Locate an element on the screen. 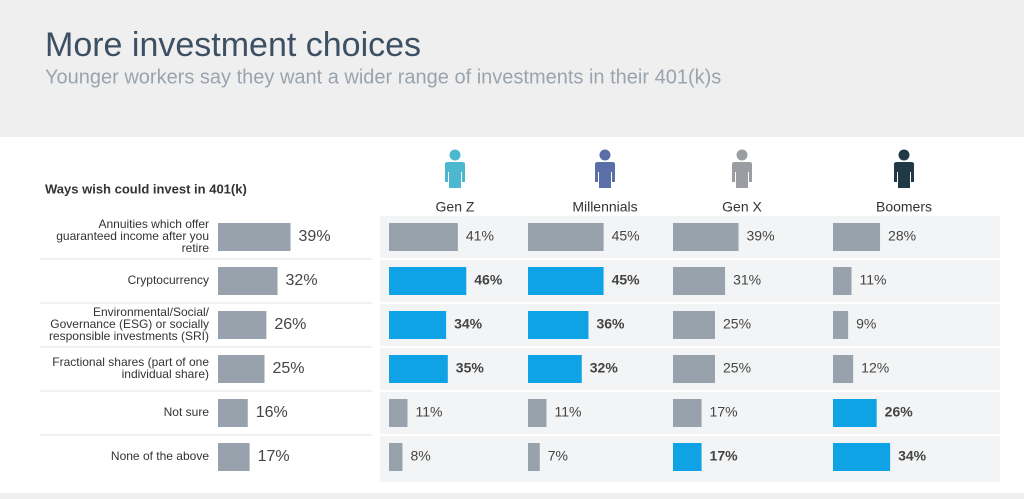 This screenshot has width=1024, height=499. value-label: 8% is located at coordinates (420, 456).